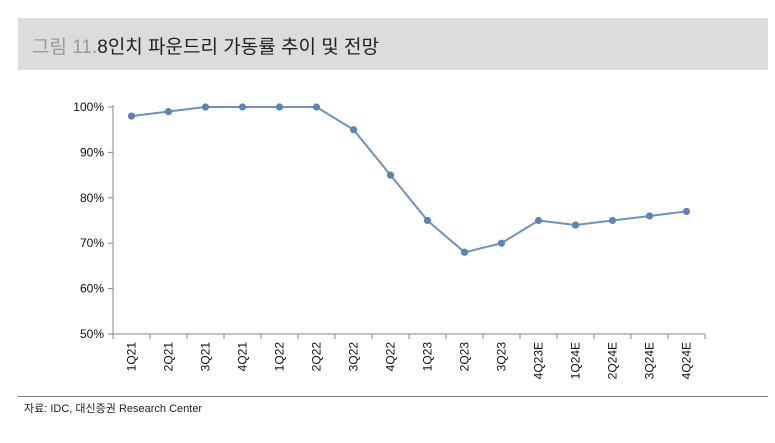 This screenshot has width=775, height=443. Describe the element at coordinates (113, 409) in the screenshot. I see `source-note: 자료: IDC, 대신증권 Research Center` at that location.